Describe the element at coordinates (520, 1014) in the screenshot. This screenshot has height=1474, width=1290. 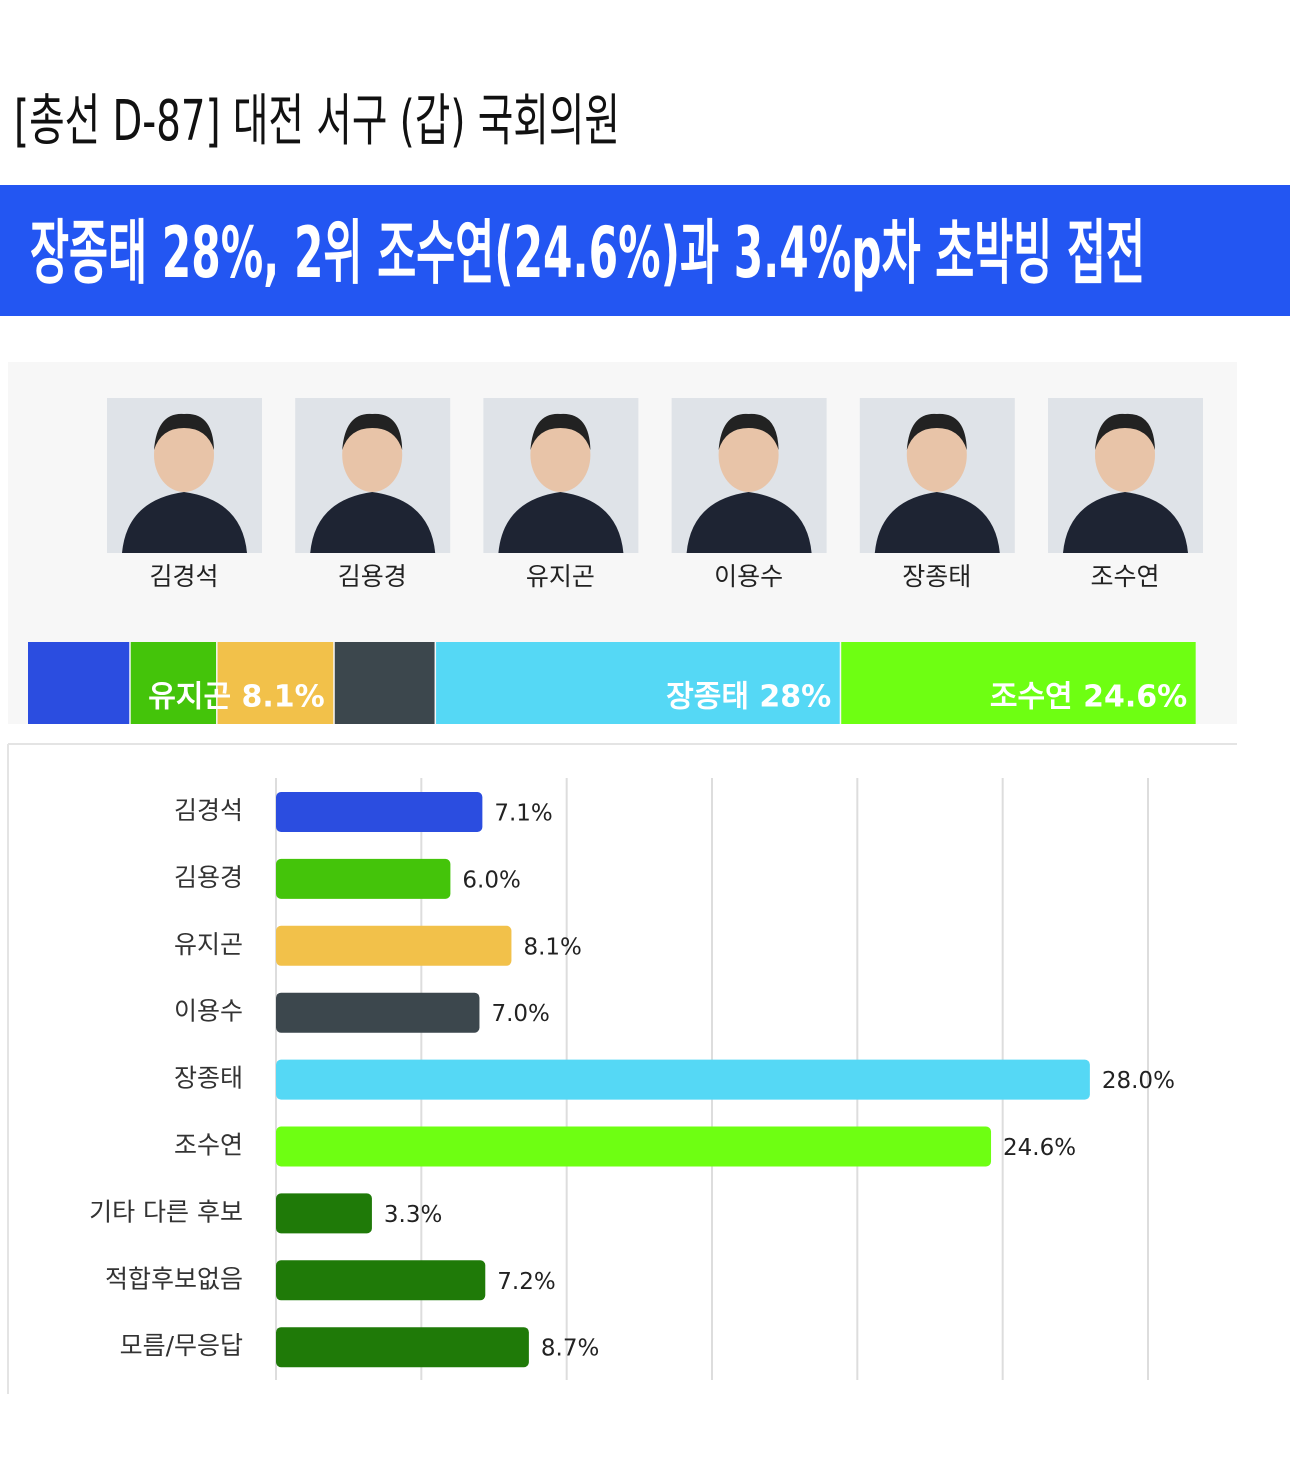
I see `value-label: 7.0%` at that location.